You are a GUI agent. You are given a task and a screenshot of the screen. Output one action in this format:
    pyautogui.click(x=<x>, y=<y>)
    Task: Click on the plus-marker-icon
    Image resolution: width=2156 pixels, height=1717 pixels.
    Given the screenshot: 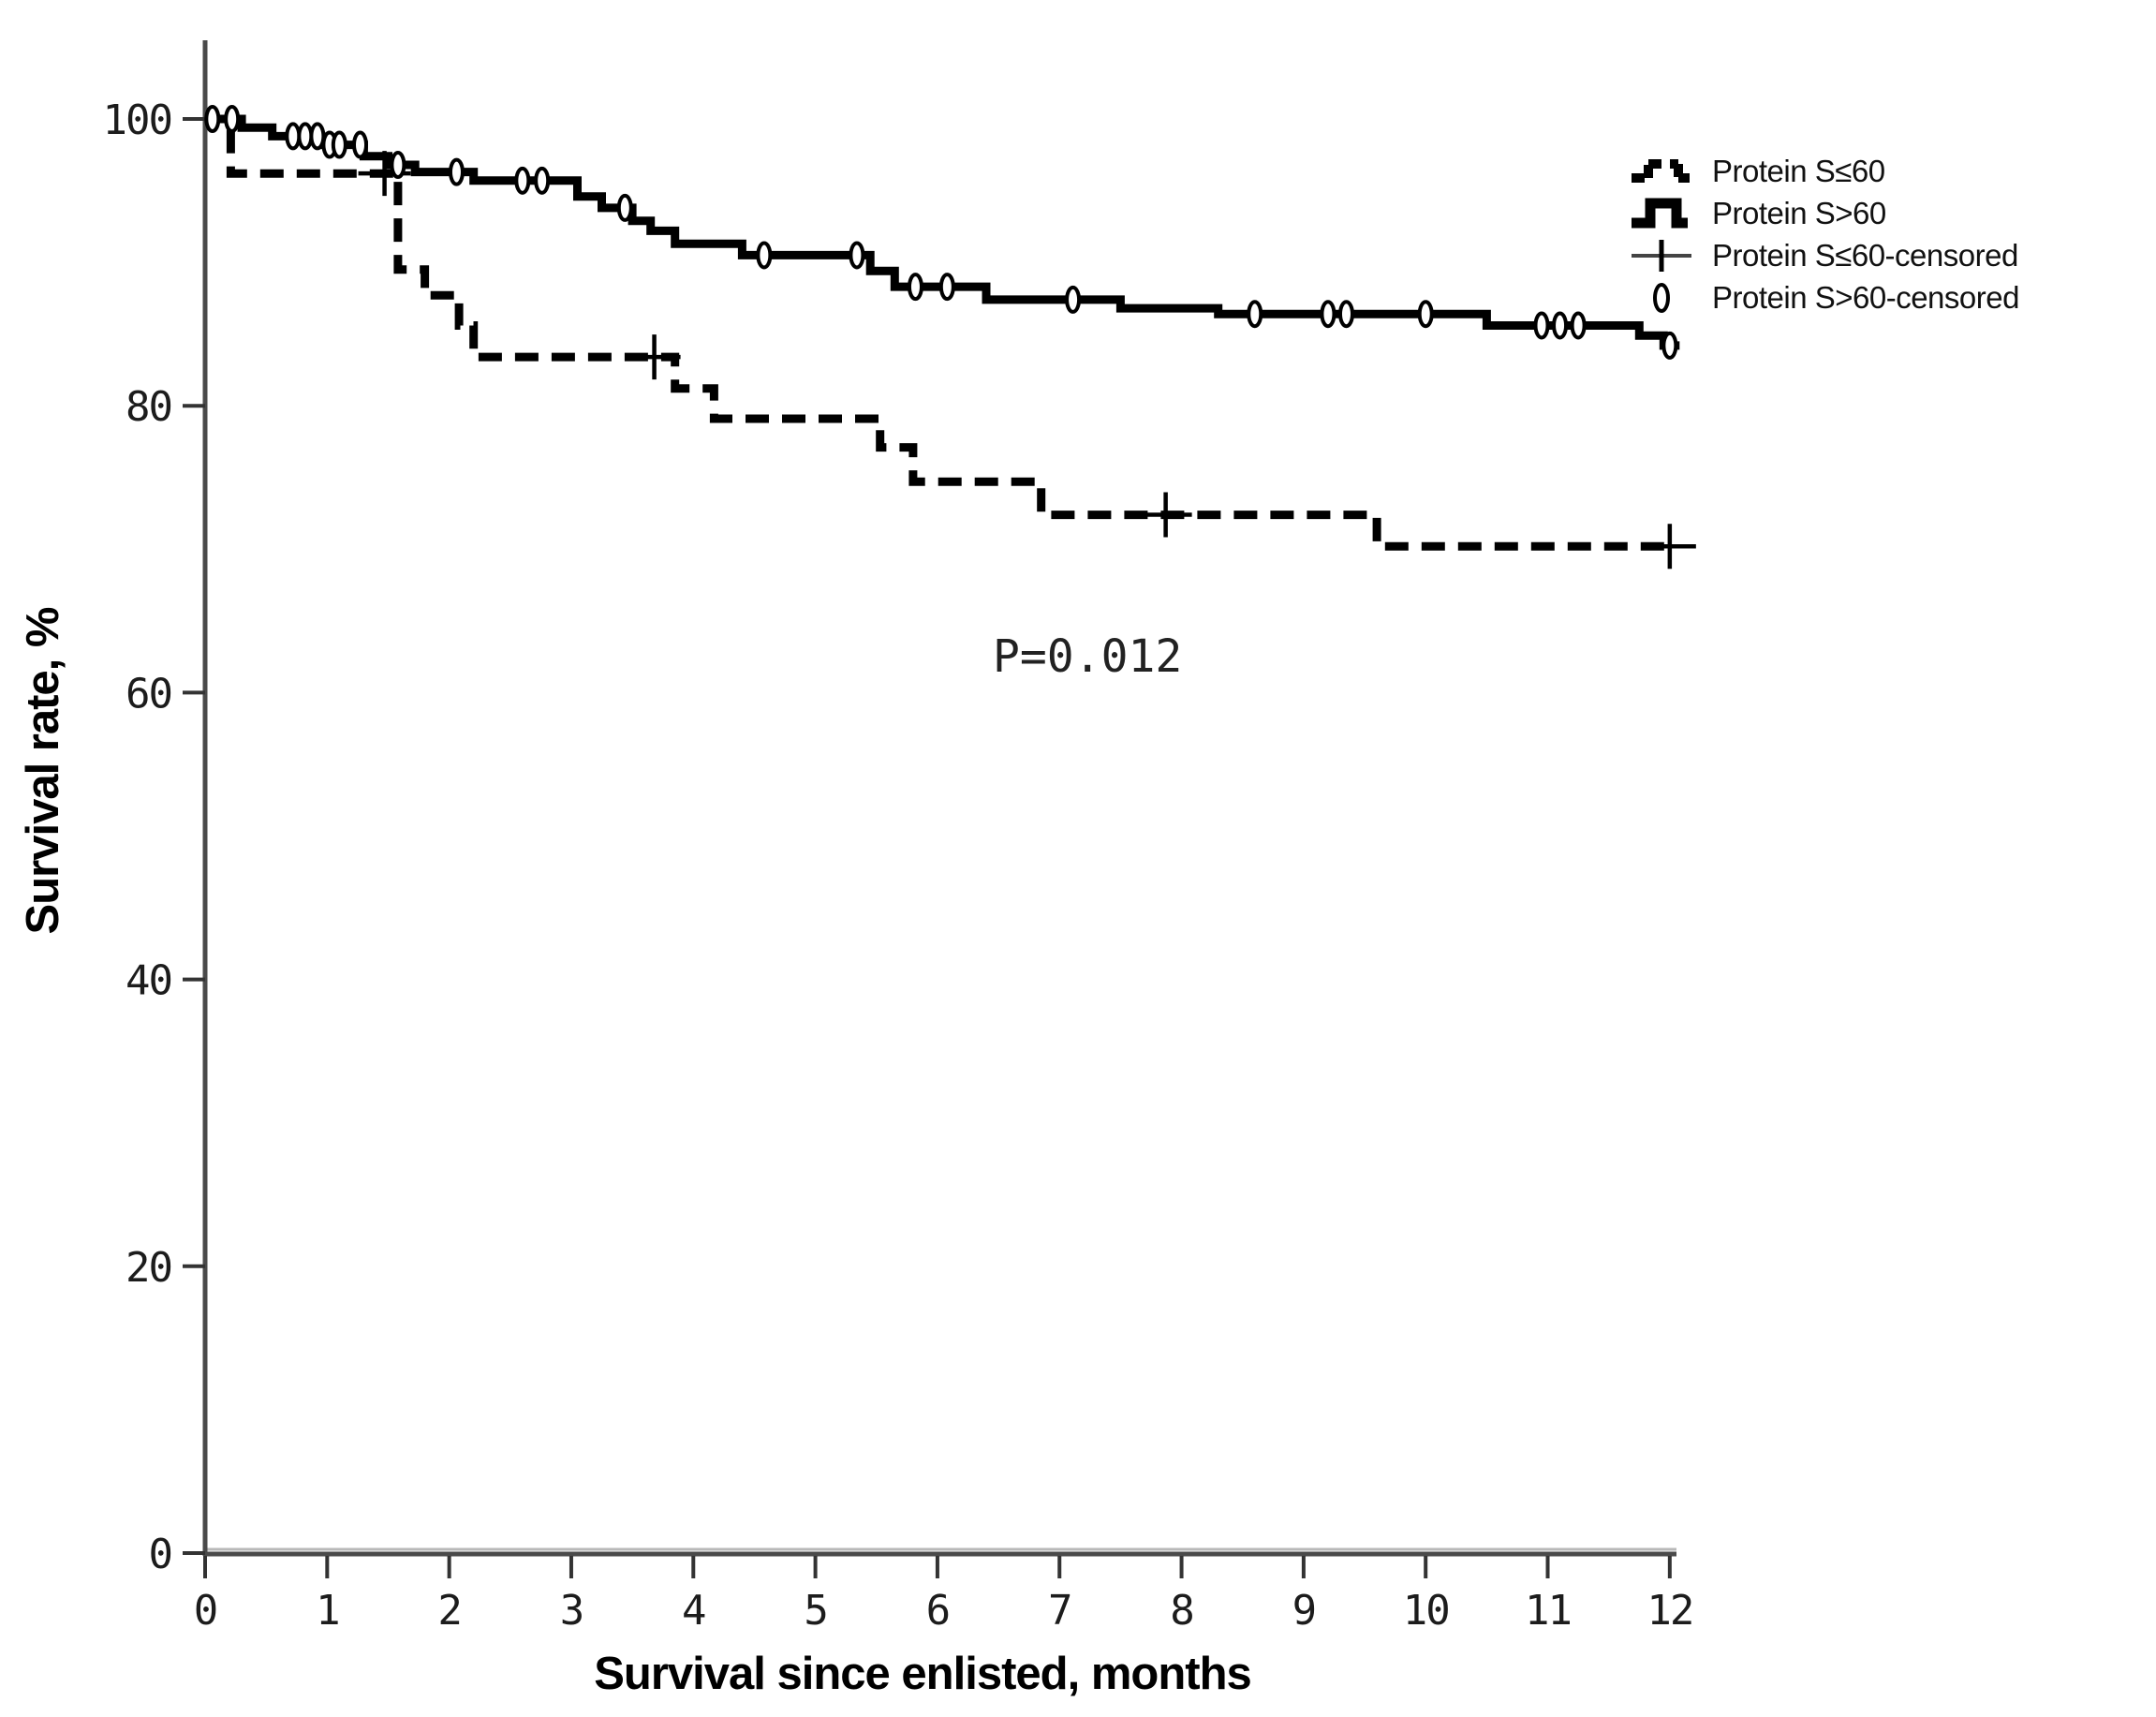 What is the action you would take?
    pyautogui.click(x=1661, y=255)
    